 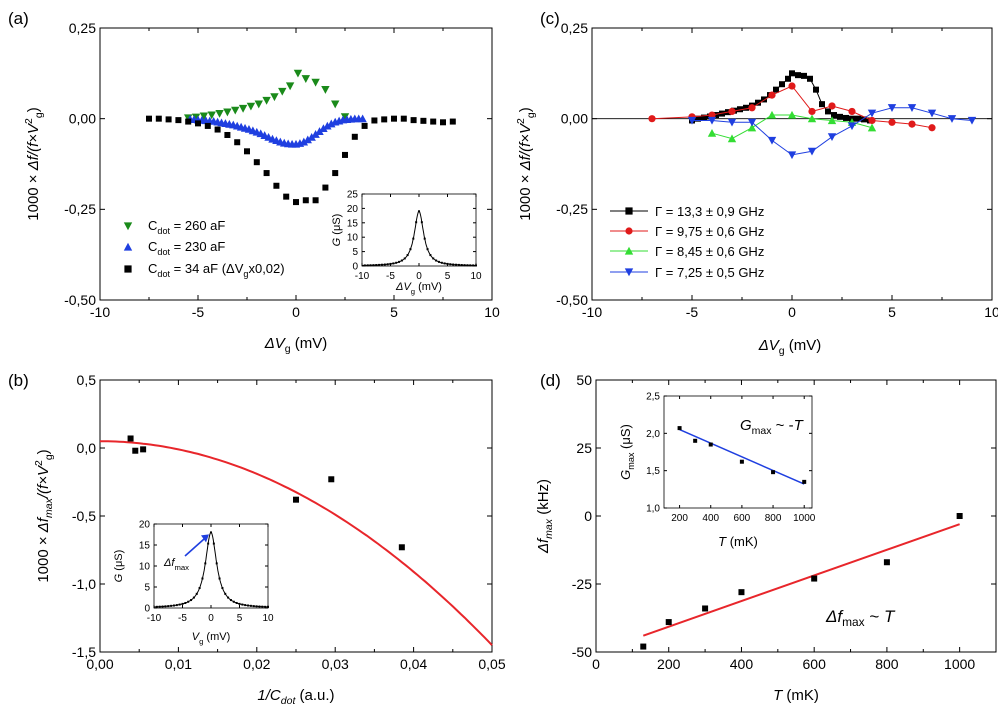 What do you see at coordinates (128, 269) in the screenshot?
I see `legend-marker` at bounding box center [128, 269].